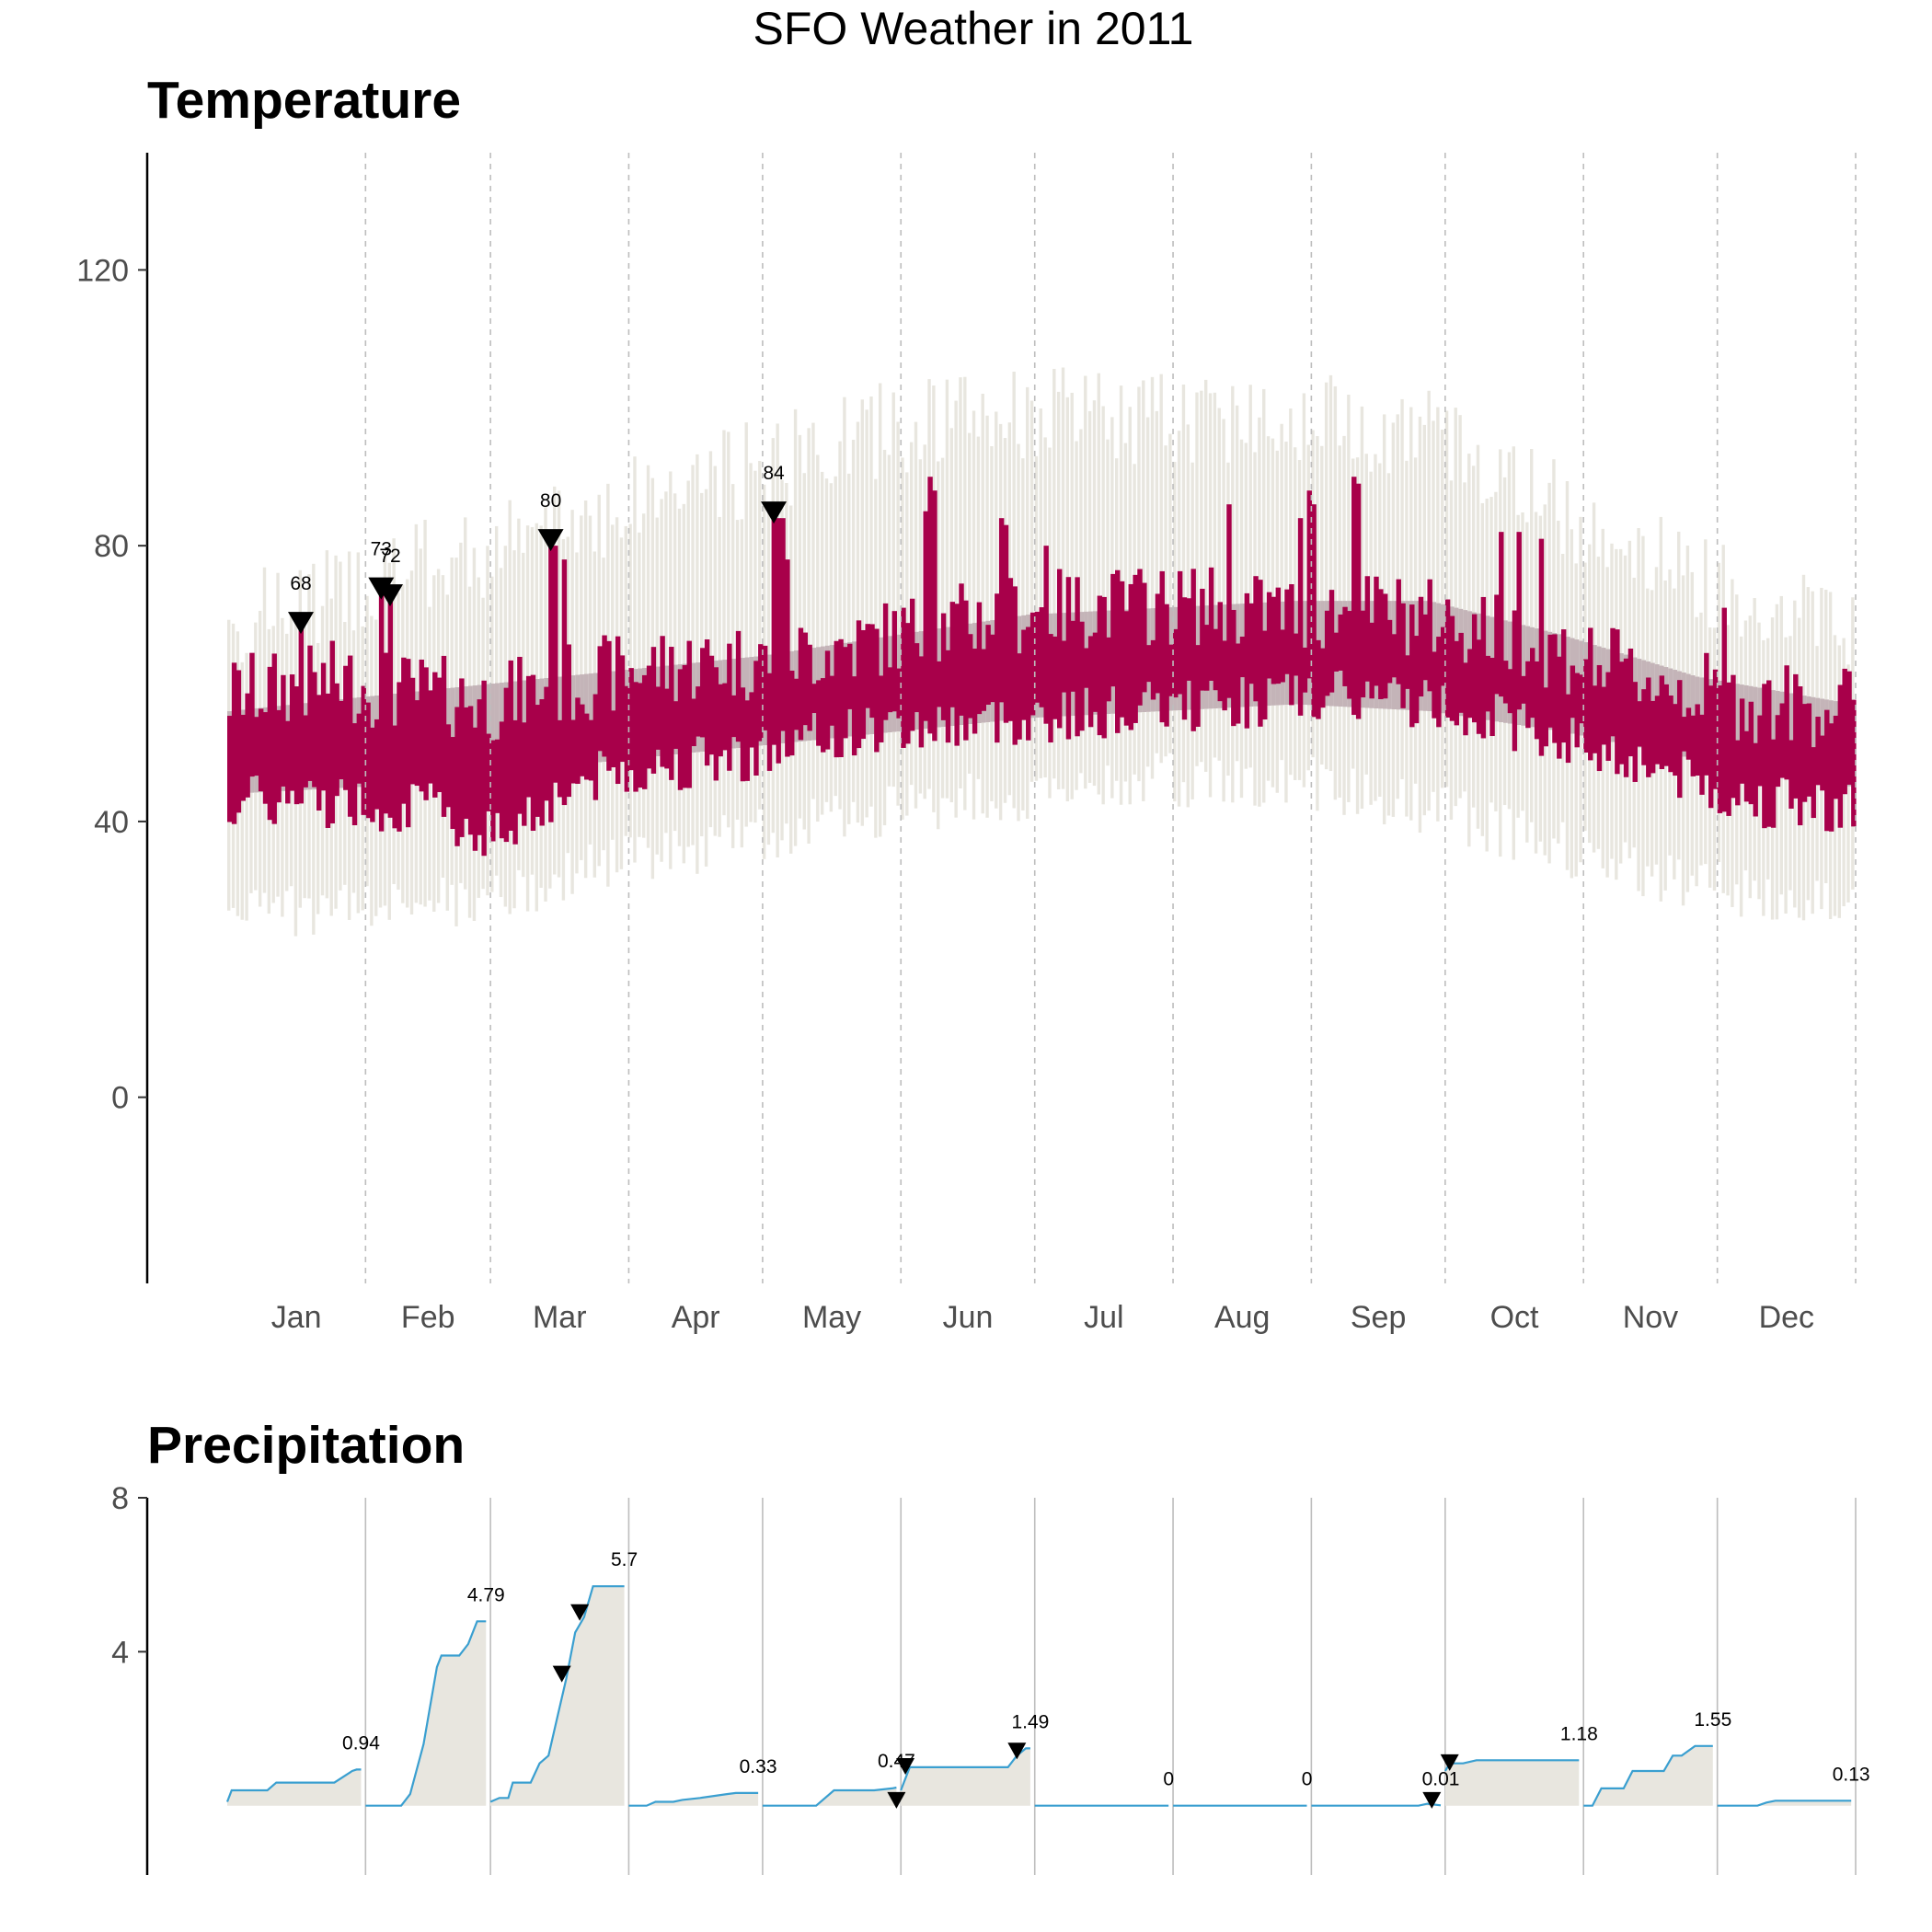 The image size is (1932, 1932). Describe the element at coordinates (120, 1498) in the screenshot. I see `y-tick-label: 8` at that location.